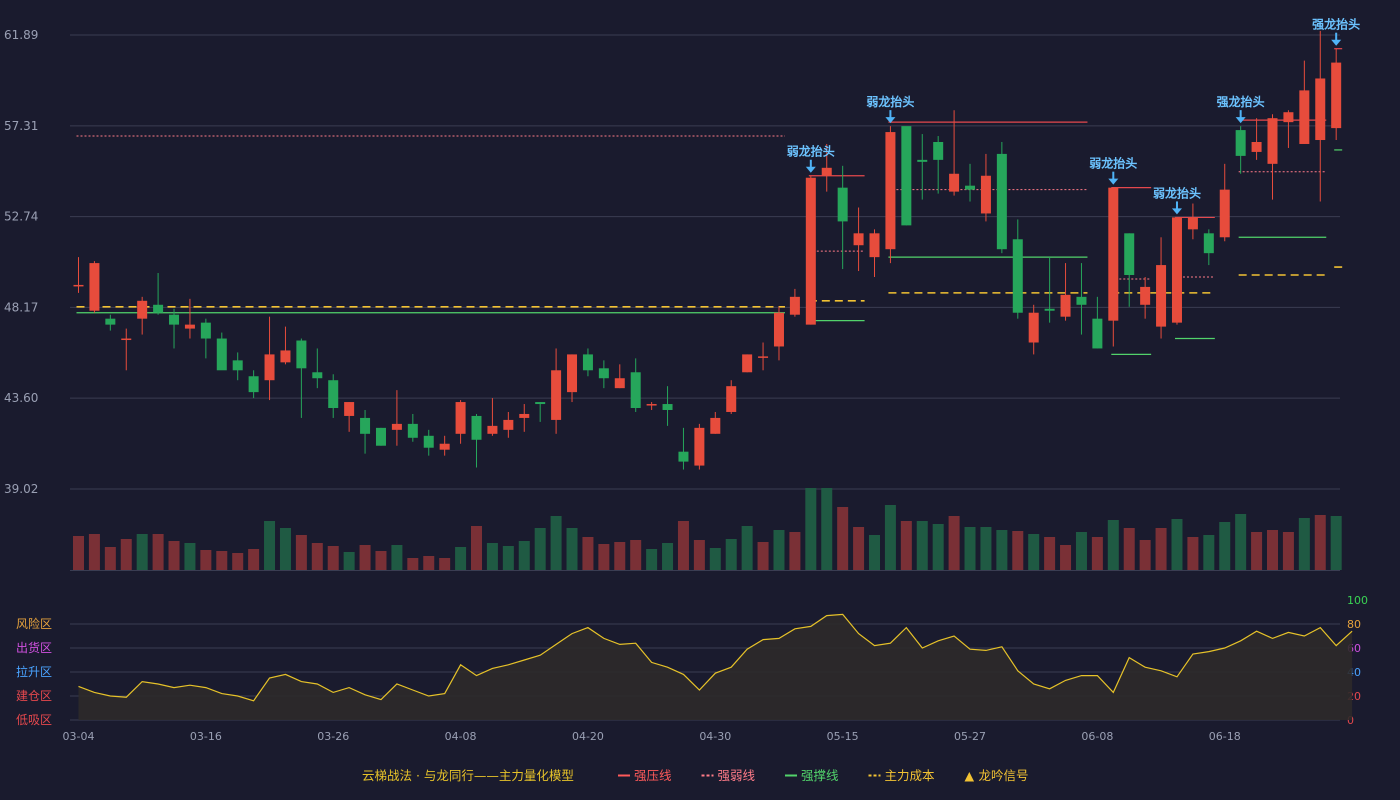 Image resolution: width=1400 pixels, height=800 pixels. Describe the element at coordinates (79, 736) in the screenshot. I see `x-tick-label: 03-04` at that location.